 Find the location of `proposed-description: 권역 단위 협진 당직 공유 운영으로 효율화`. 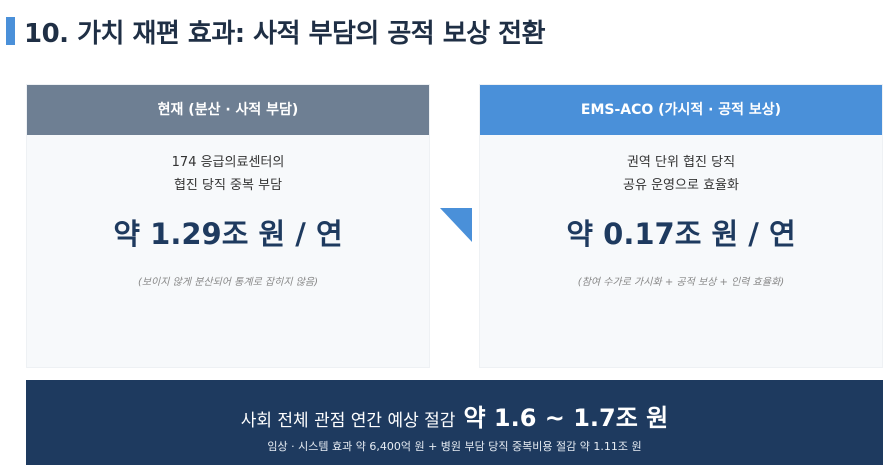

proposed-description: 권역 단위 협진 당직 공유 운영으로 효율화 is located at coordinates (681, 174).